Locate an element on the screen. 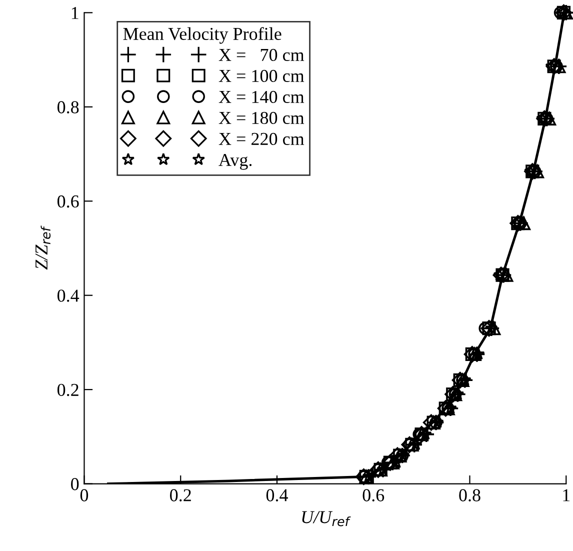 Image resolution: width=573 pixels, height=551 pixels. x-tick-label: 1 is located at coordinates (566, 495).